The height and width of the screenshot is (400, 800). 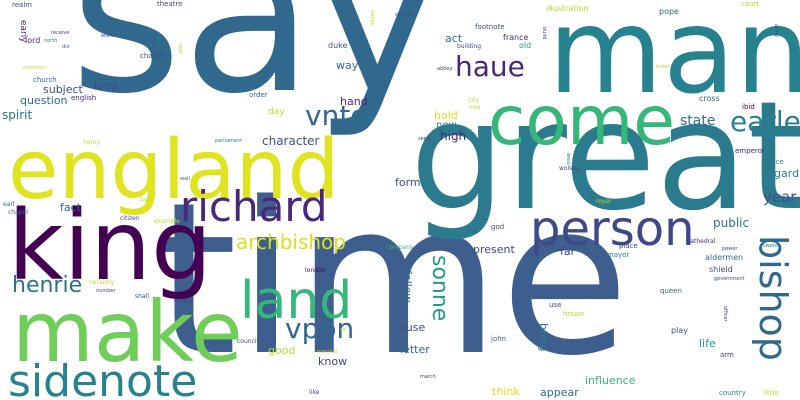 What do you see at coordinates (142, 296) in the screenshot?
I see `word-shall: shall` at bounding box center [142, 296].